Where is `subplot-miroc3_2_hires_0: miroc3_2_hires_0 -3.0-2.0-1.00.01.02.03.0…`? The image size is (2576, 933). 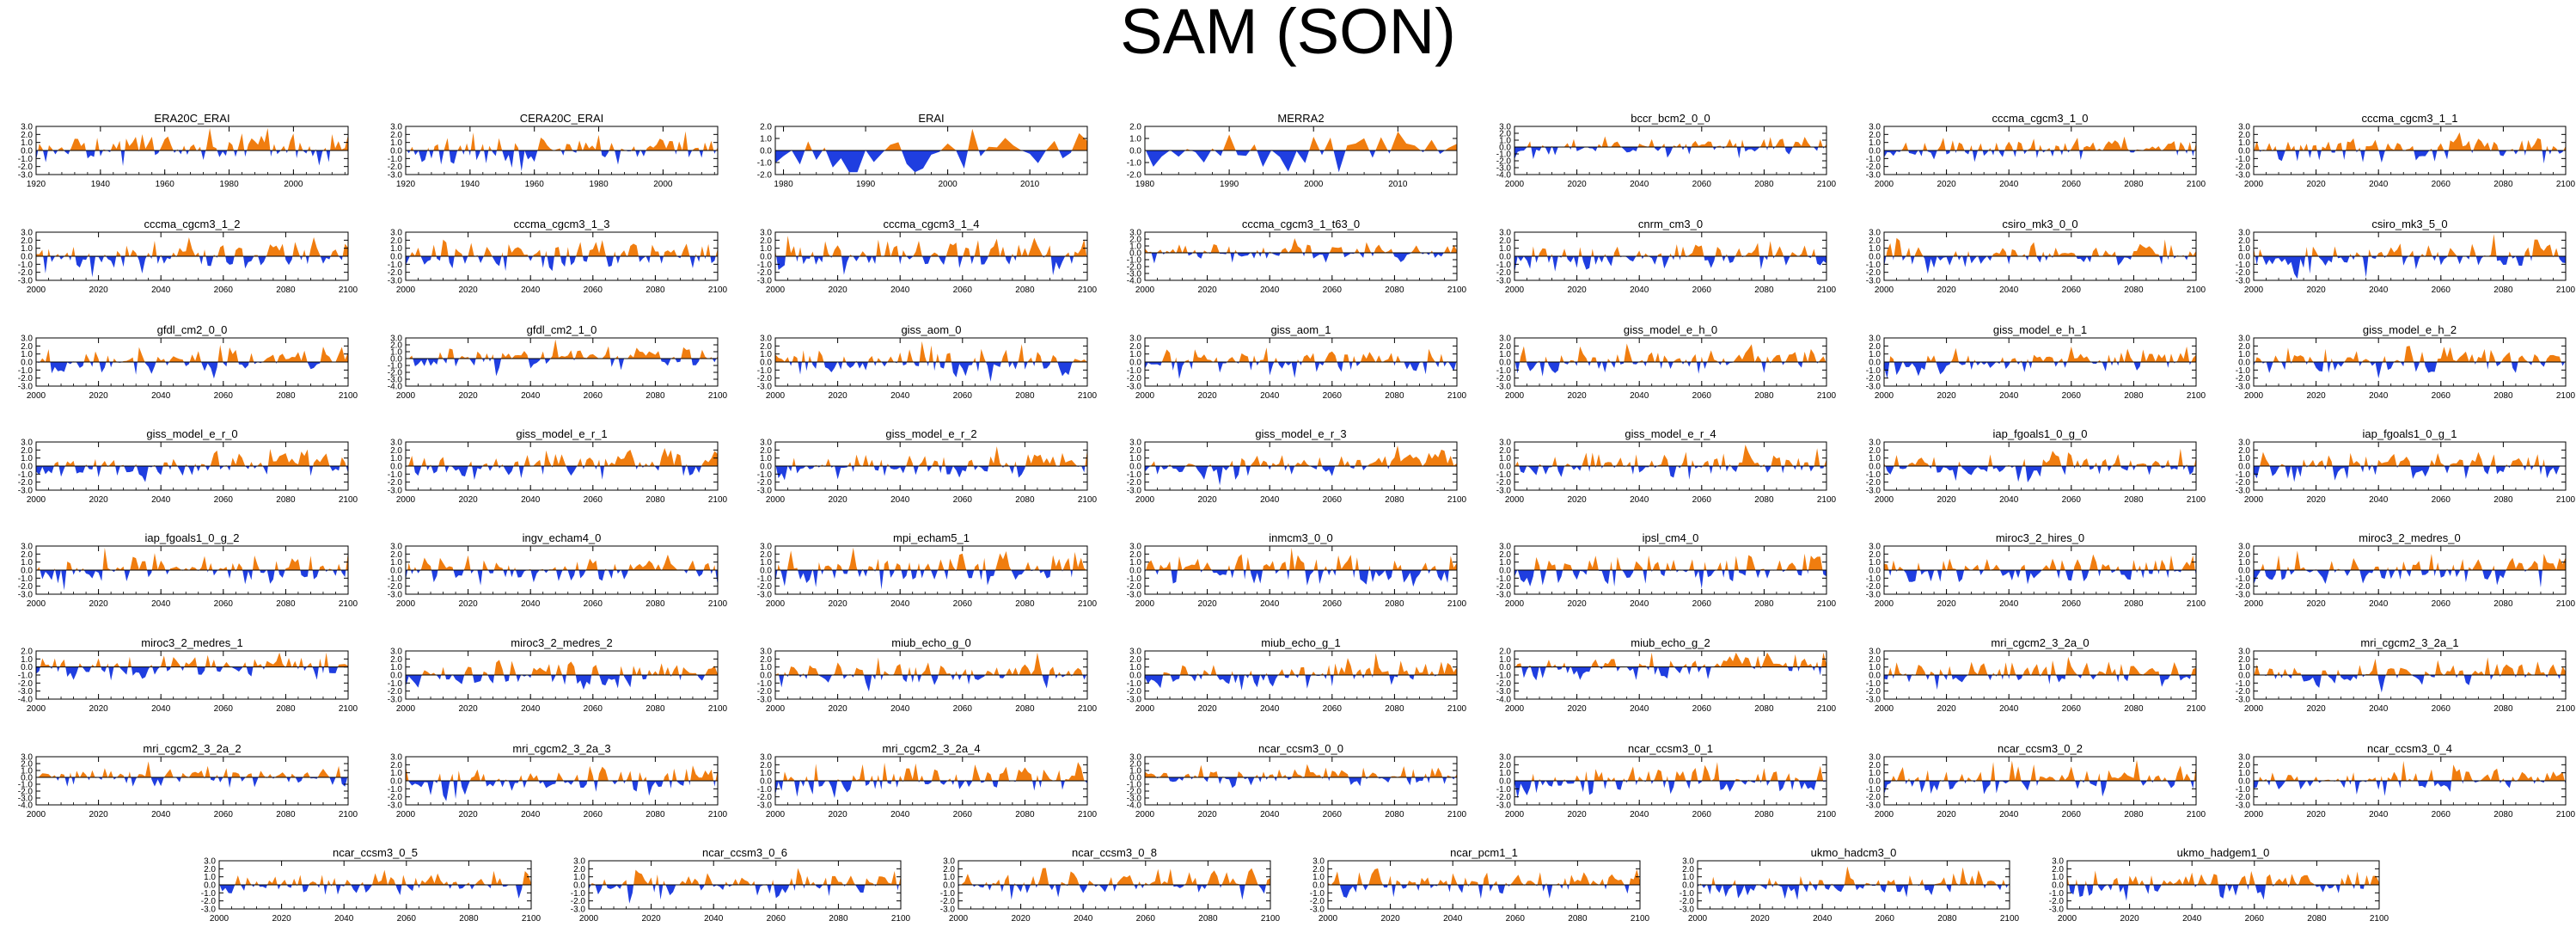 subplot-miroc3_2_hires_0: miroc3_2_hires_0 -3.0-2.0-1.00.01.02.03.0… is located at coordinates (2036, 570).